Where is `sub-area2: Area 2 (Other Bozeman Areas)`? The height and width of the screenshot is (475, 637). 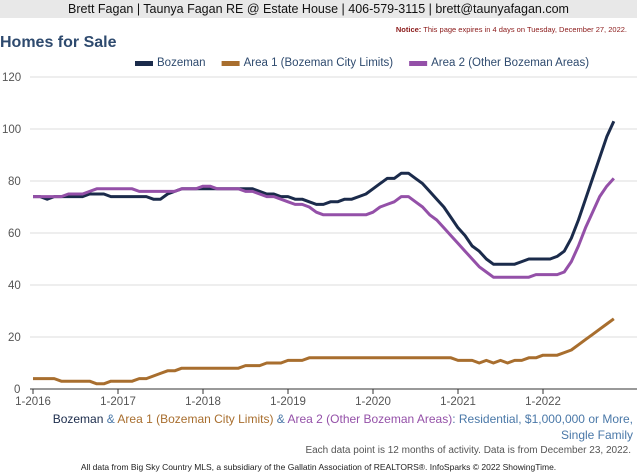 sub-area2: Area 2 (Other Bozeman Areas) is located at coordinates (370, 419).